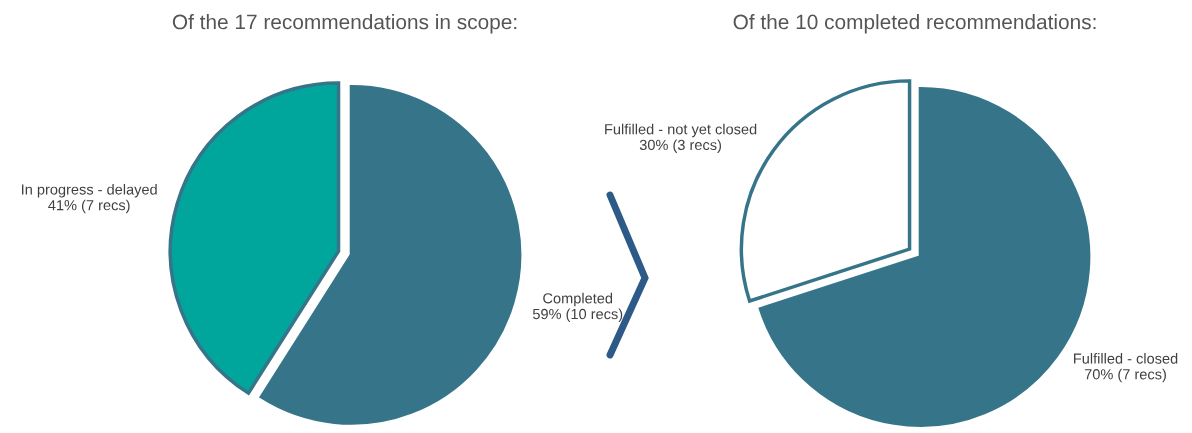  Describe the element at coordinates (89, 190) in the screenshot. I see `slice-label: In progress - delayed` at that location.